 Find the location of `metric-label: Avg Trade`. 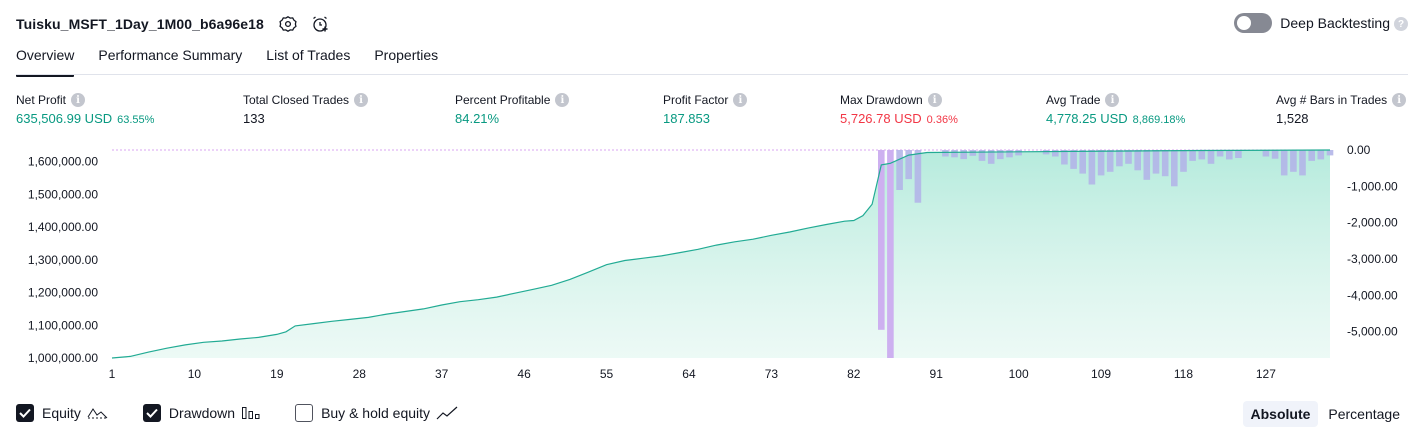

metric-label: Avg Trade is located at coordinates (1073, 100).